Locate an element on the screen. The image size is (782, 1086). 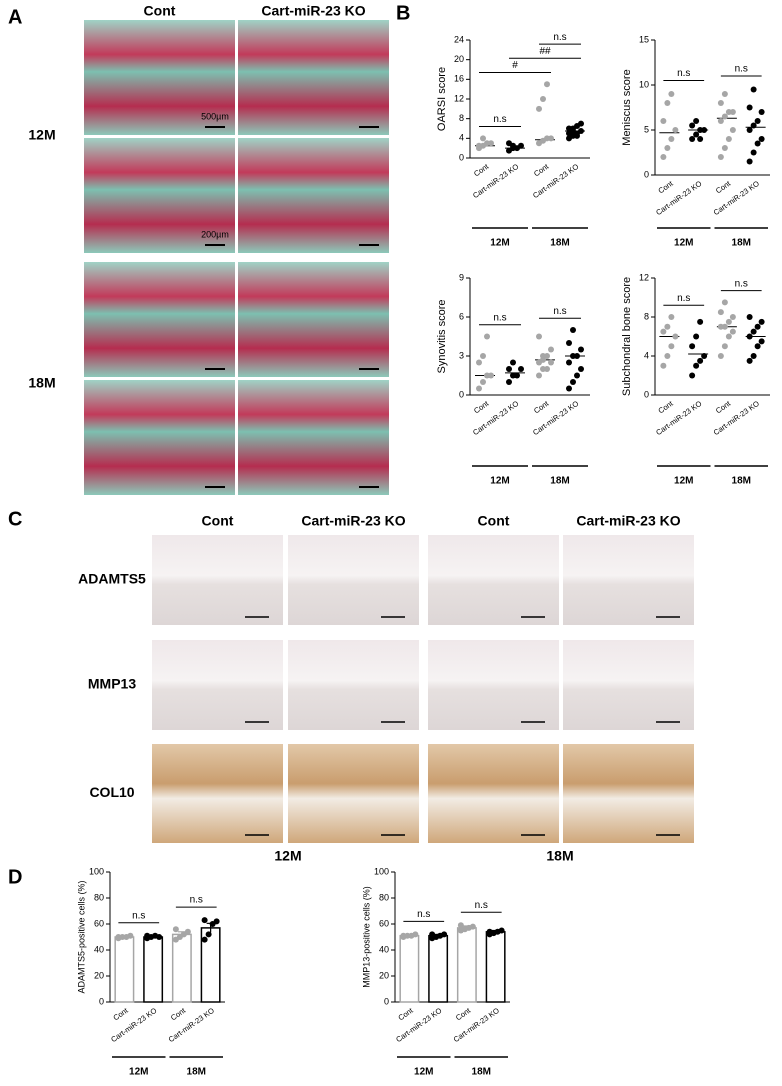
panel-label: D is located at coordinates (15, 877).